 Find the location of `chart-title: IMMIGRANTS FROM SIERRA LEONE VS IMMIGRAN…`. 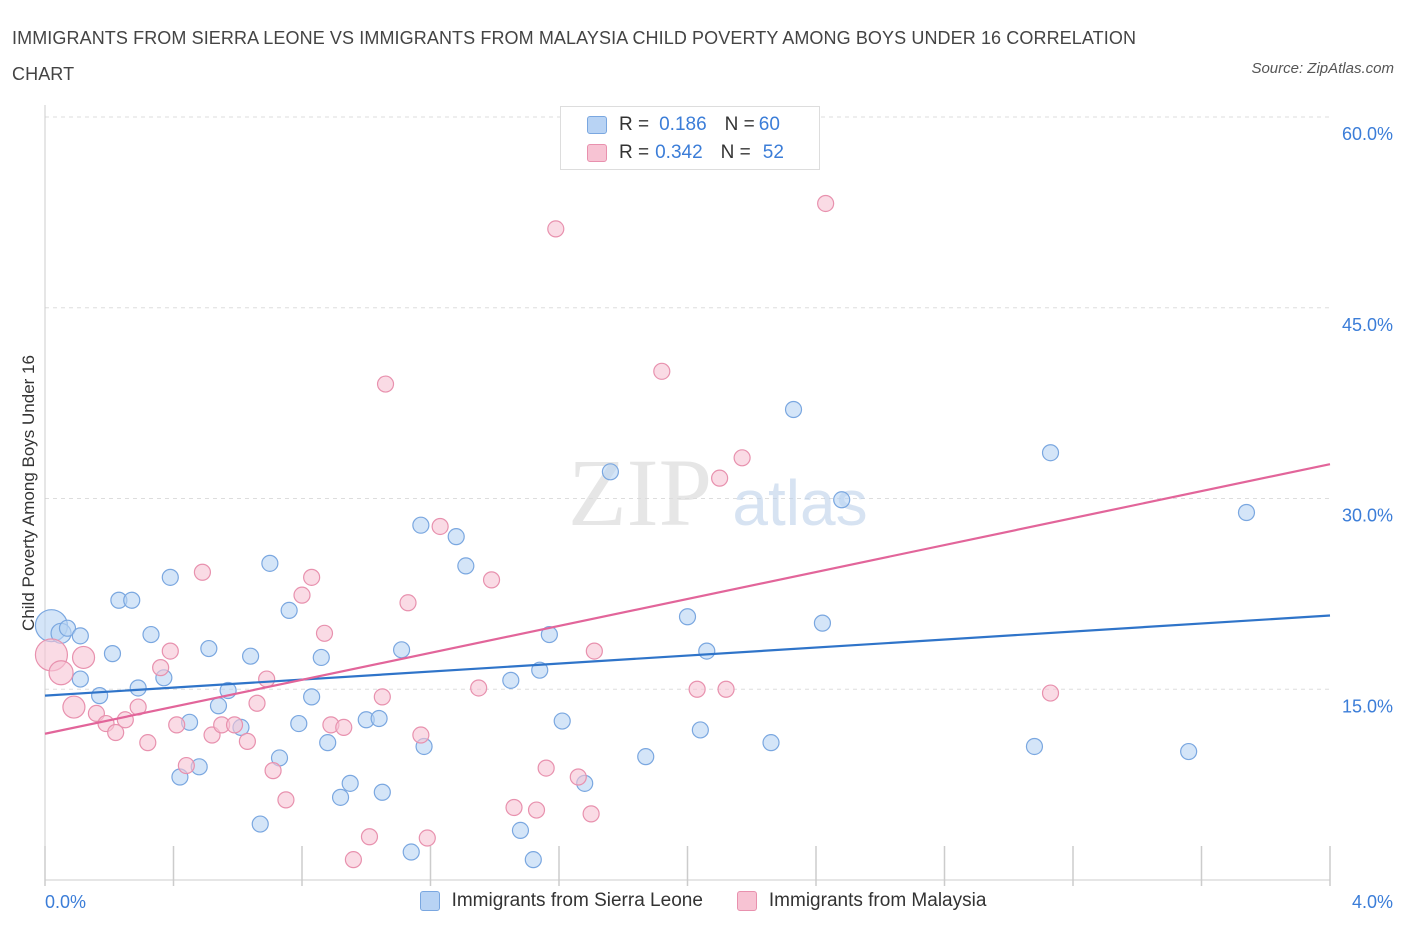

chart-title: IMMIGRANTS FROM SIERRA LEONE VS IMMIGRAN… is located at coordinates (574, 56).